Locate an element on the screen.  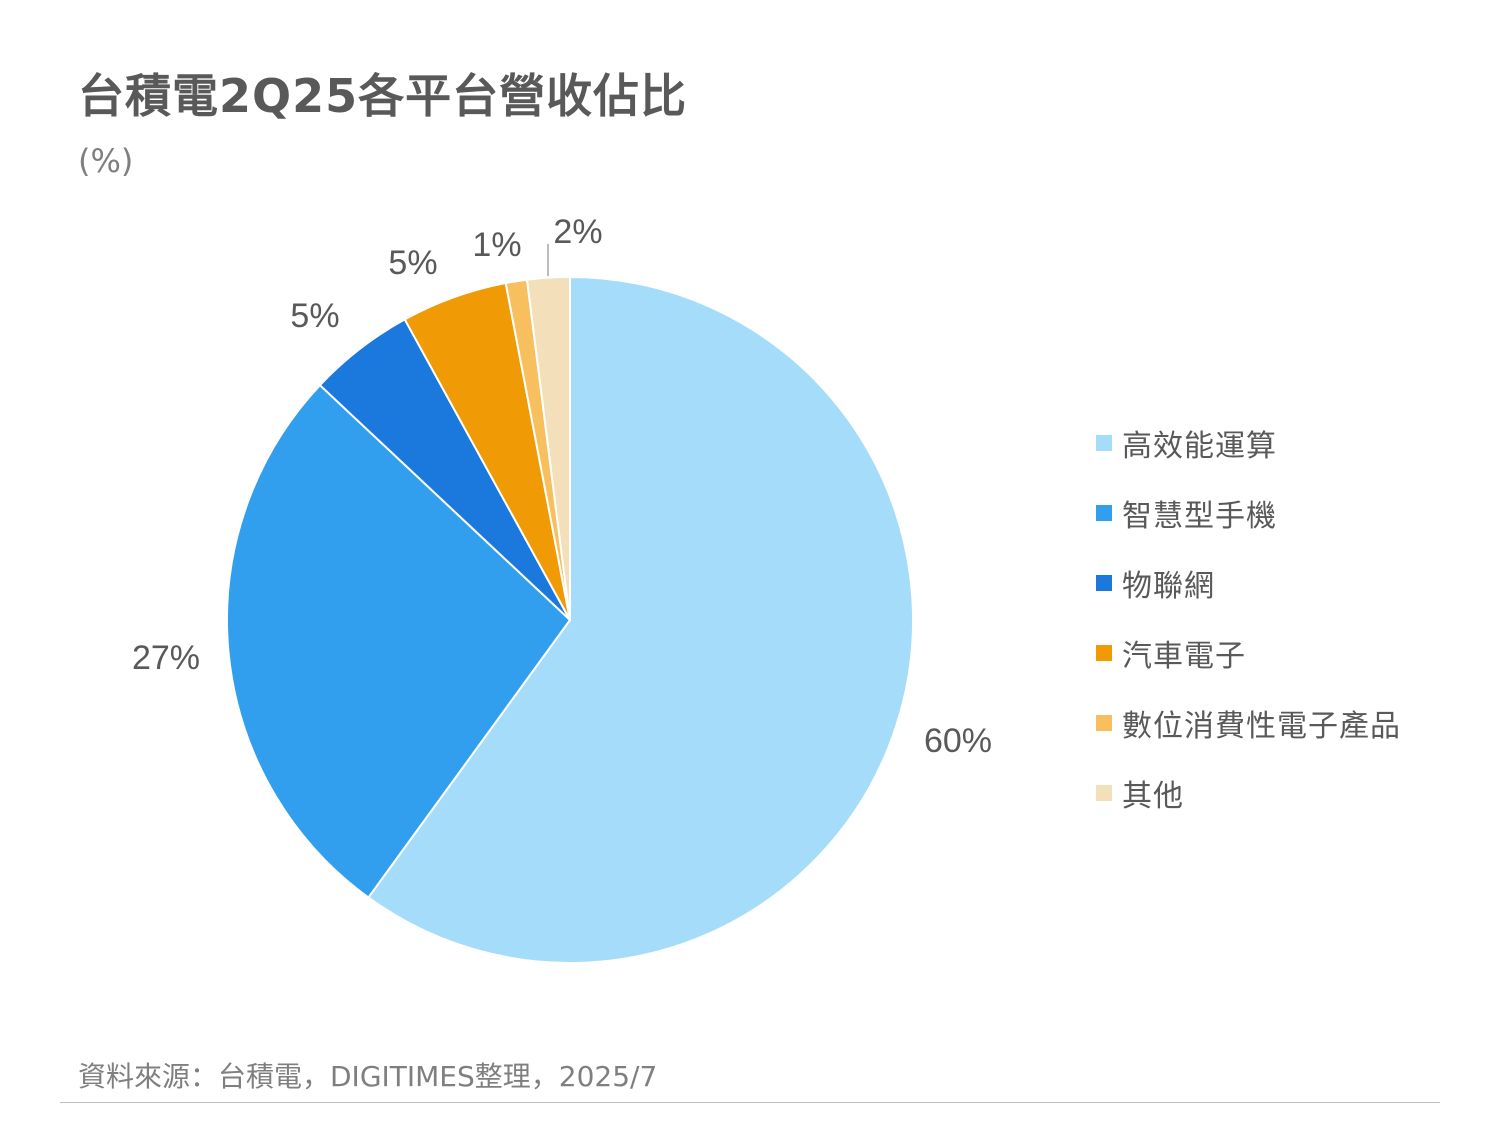
data-label-4: 5% is located at coordinates (412, 263).